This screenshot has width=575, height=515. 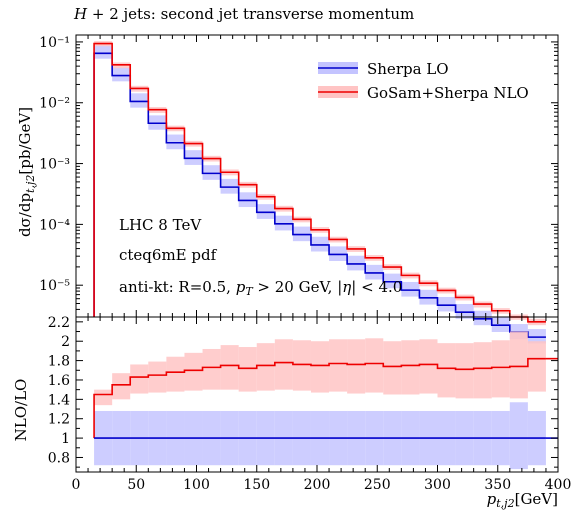 What do you see at coordinates (160, 225) in the screenshot?
I see `annotation-lhc: LHC 8 TeV` at bounding box center [160, 225].